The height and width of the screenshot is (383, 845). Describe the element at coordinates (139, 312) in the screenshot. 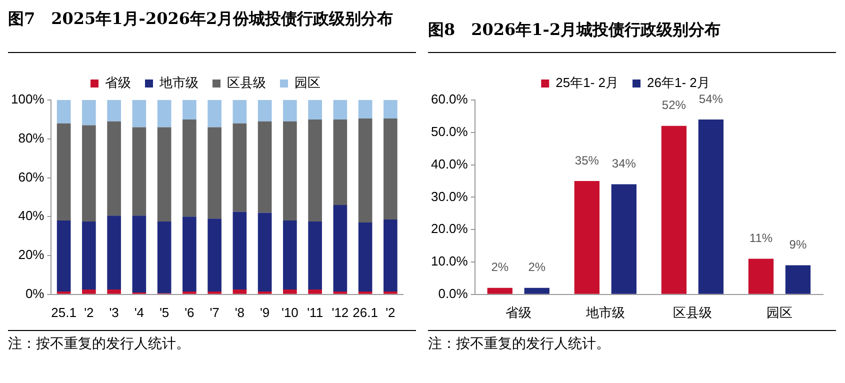

I see `x-tick-label: '4` at that location.